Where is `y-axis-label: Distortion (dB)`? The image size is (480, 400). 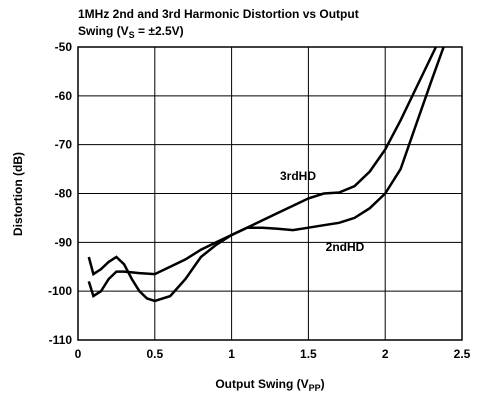
y-axis-label: Distortion (dB) is located at coordinates (18, 194).